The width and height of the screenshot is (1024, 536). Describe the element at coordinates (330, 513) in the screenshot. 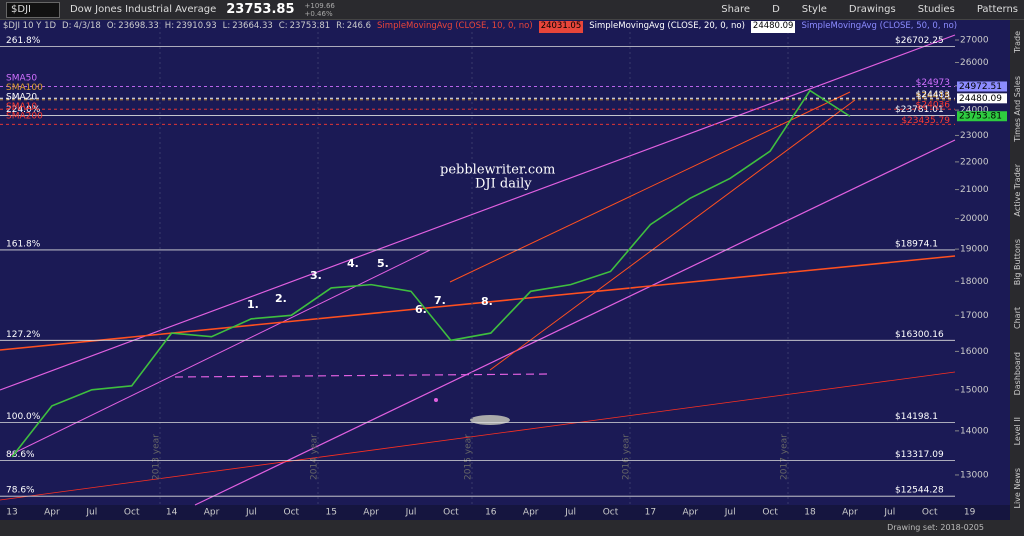

I see `x-tick-label: 15` at that location.